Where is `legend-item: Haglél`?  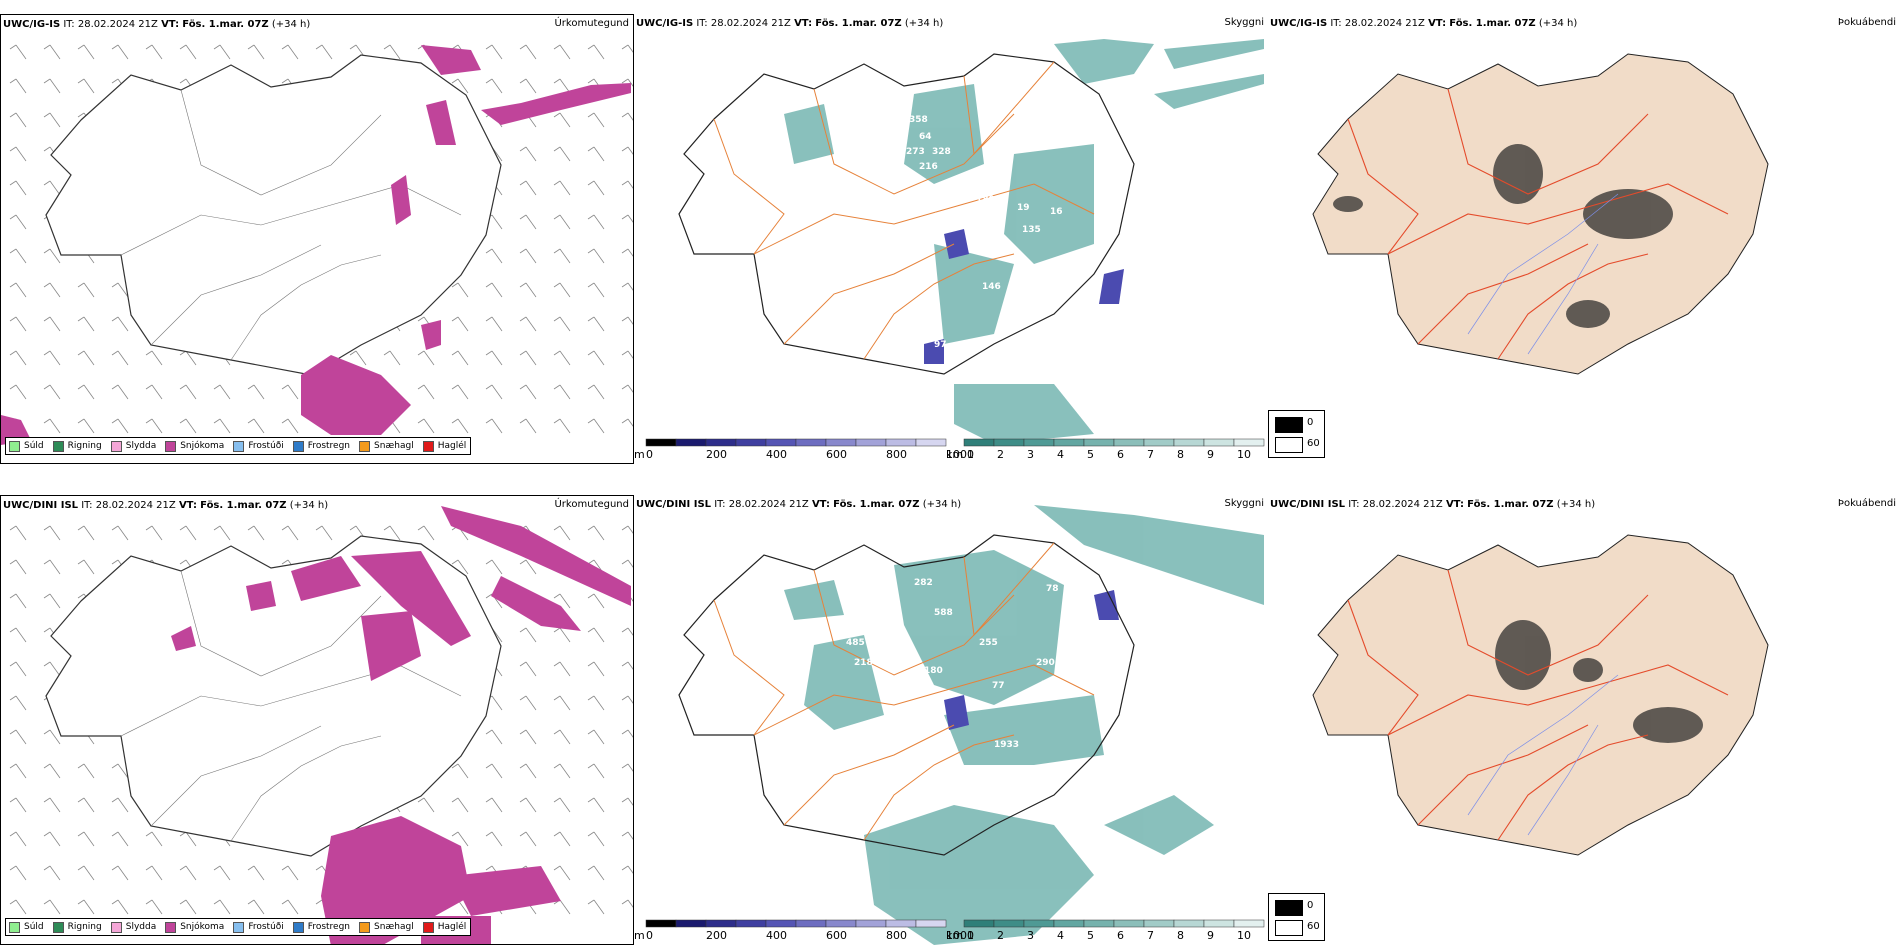 legend-item: Haglél is located at coordinates (444, 927).